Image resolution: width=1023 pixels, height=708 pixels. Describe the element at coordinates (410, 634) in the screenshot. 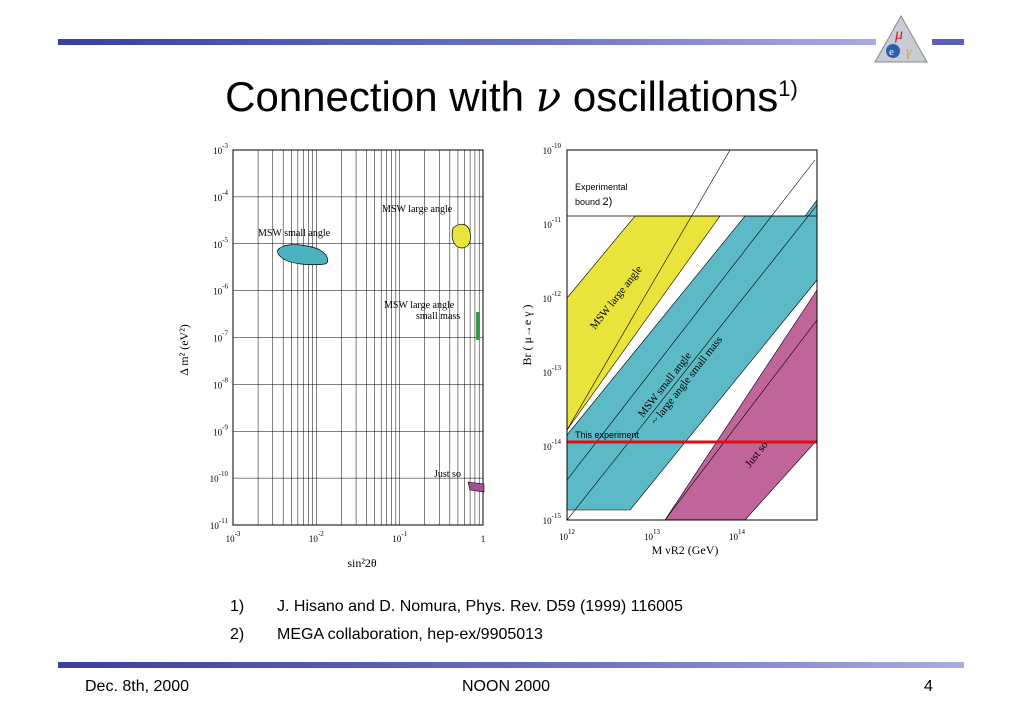

I see `reference-text: MEGA collaboration, hep-ex/9905013` at that location.